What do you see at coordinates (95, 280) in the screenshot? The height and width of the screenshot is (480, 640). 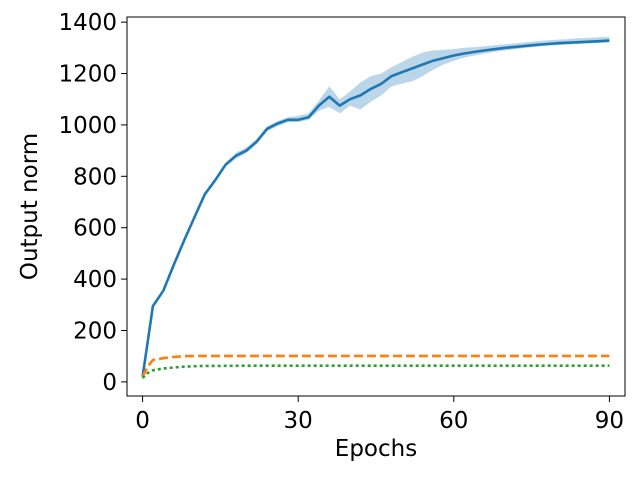 I see `y-tick-label: 400` at bounding box center [95, 280].